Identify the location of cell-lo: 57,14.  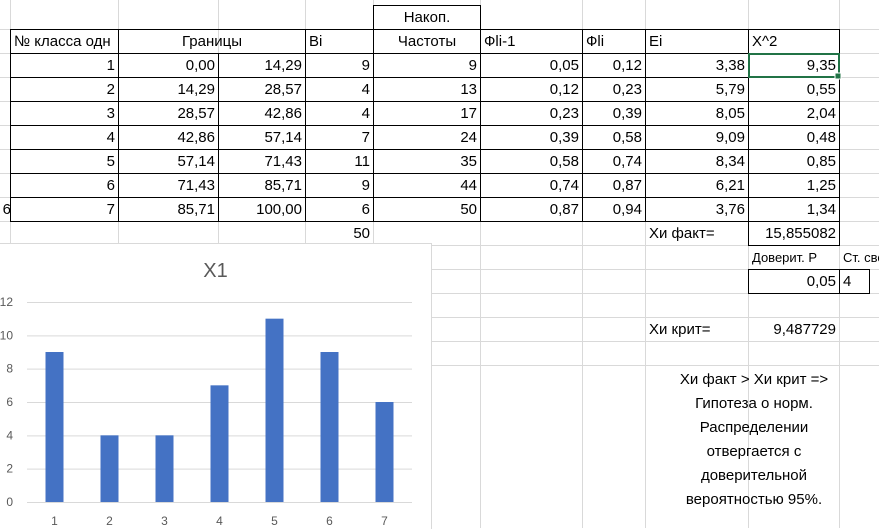
(196, 161).